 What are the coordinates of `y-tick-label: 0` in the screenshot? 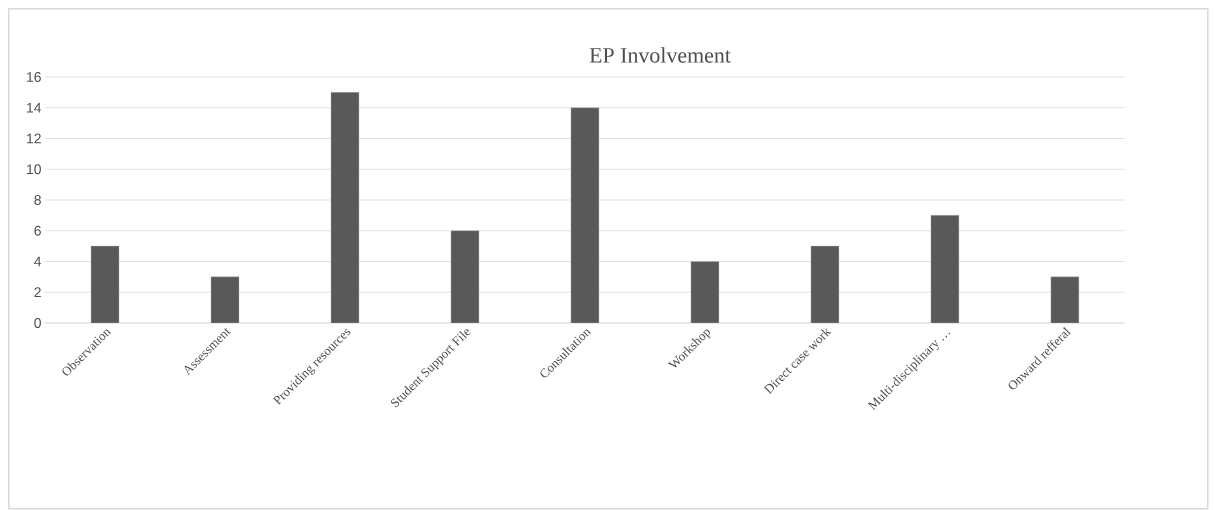 It's located at (37, 323).